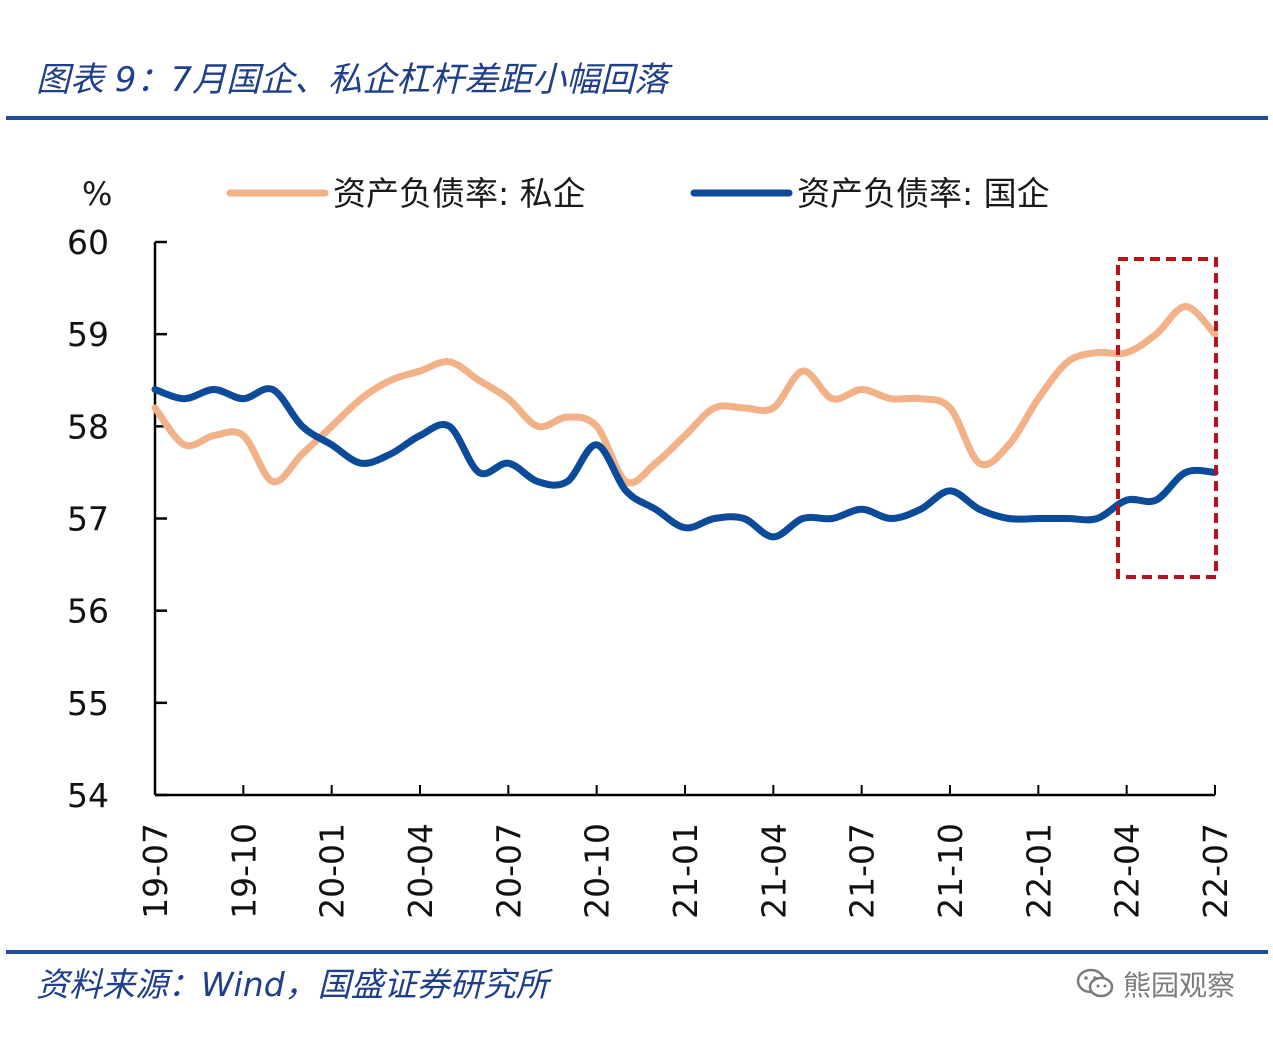  I want to click on x-tick-label: 22-01, so click(1038, 871).